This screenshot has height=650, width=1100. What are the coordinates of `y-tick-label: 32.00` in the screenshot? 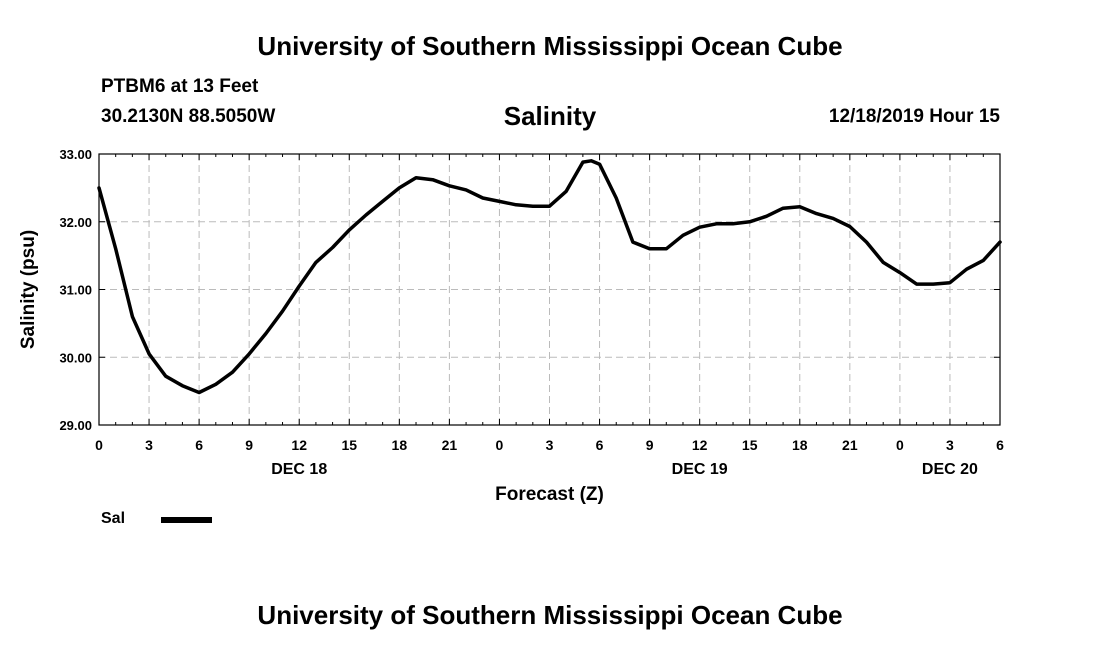 It's located at (75, 222).